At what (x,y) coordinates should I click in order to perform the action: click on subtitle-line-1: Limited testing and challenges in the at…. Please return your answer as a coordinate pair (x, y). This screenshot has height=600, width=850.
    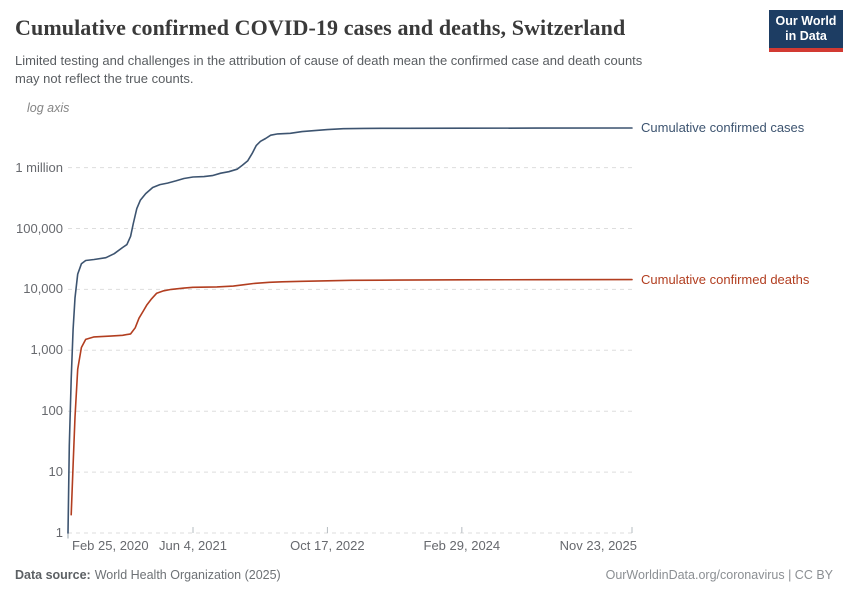
    Looking at the image, I should click on (329, 60).